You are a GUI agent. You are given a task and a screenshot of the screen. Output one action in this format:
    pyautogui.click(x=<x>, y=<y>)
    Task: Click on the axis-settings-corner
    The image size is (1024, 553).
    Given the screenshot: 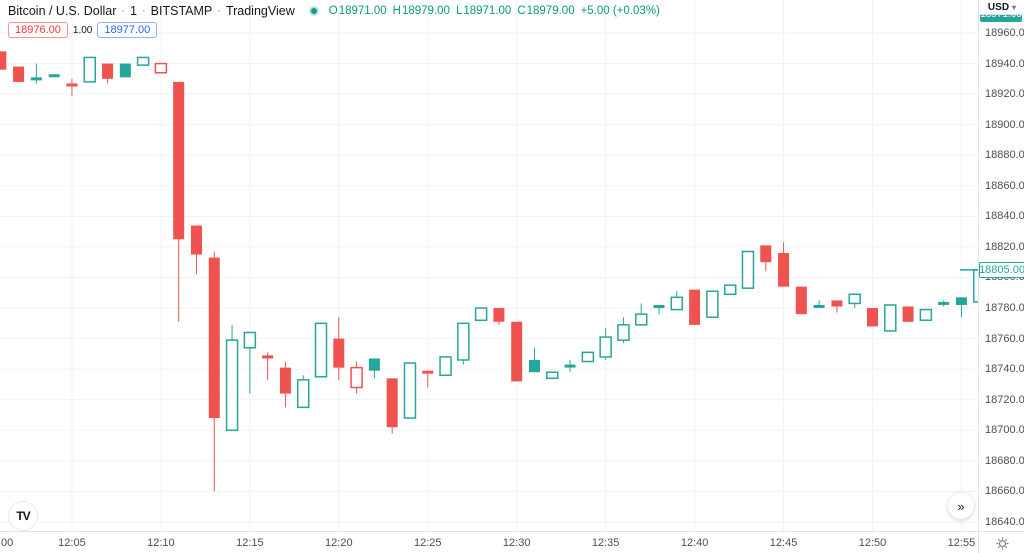 What is the action you would take?
    pyautogui.click(x=1001, y=542)
    